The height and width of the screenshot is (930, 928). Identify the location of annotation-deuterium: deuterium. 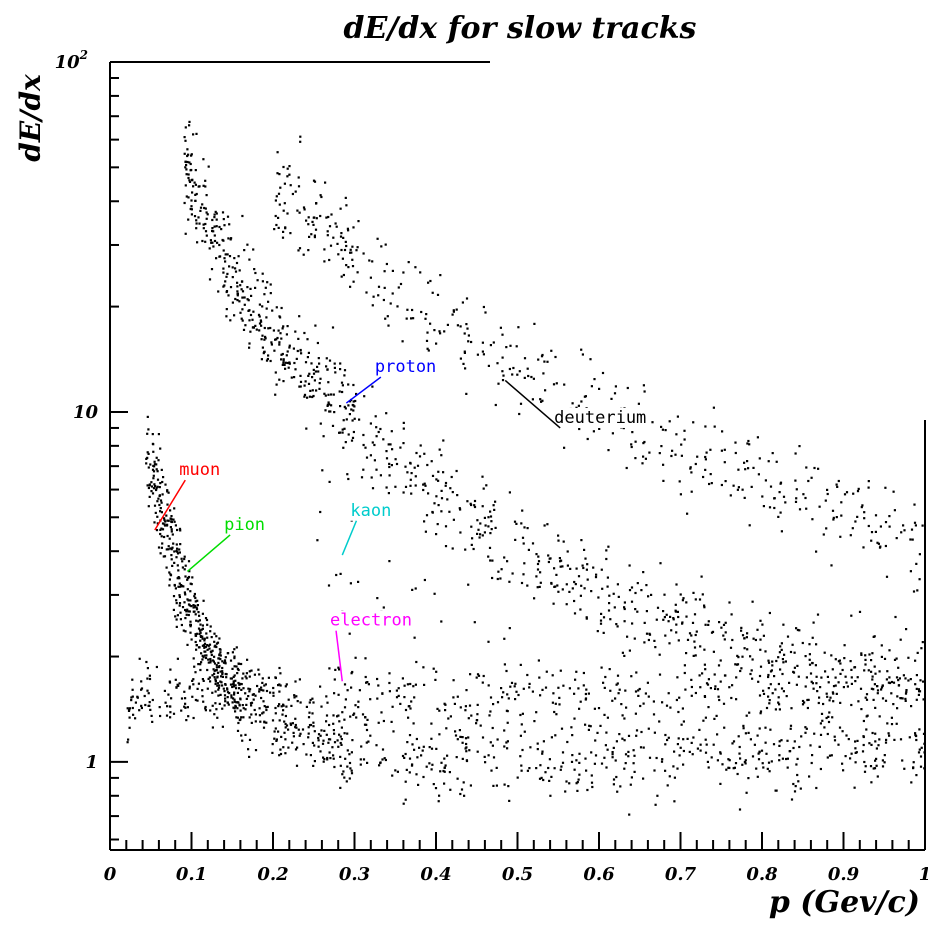
(577, 404).